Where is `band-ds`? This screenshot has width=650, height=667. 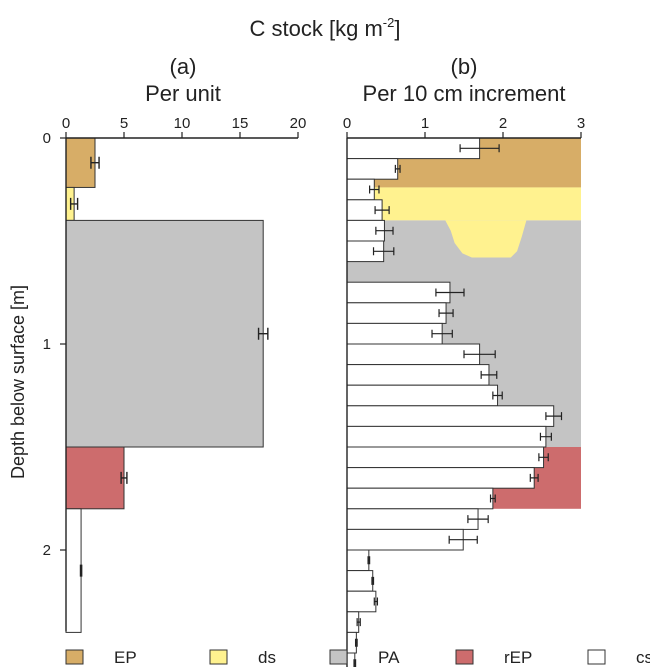 band-ds is located at coordinates (464, 204).